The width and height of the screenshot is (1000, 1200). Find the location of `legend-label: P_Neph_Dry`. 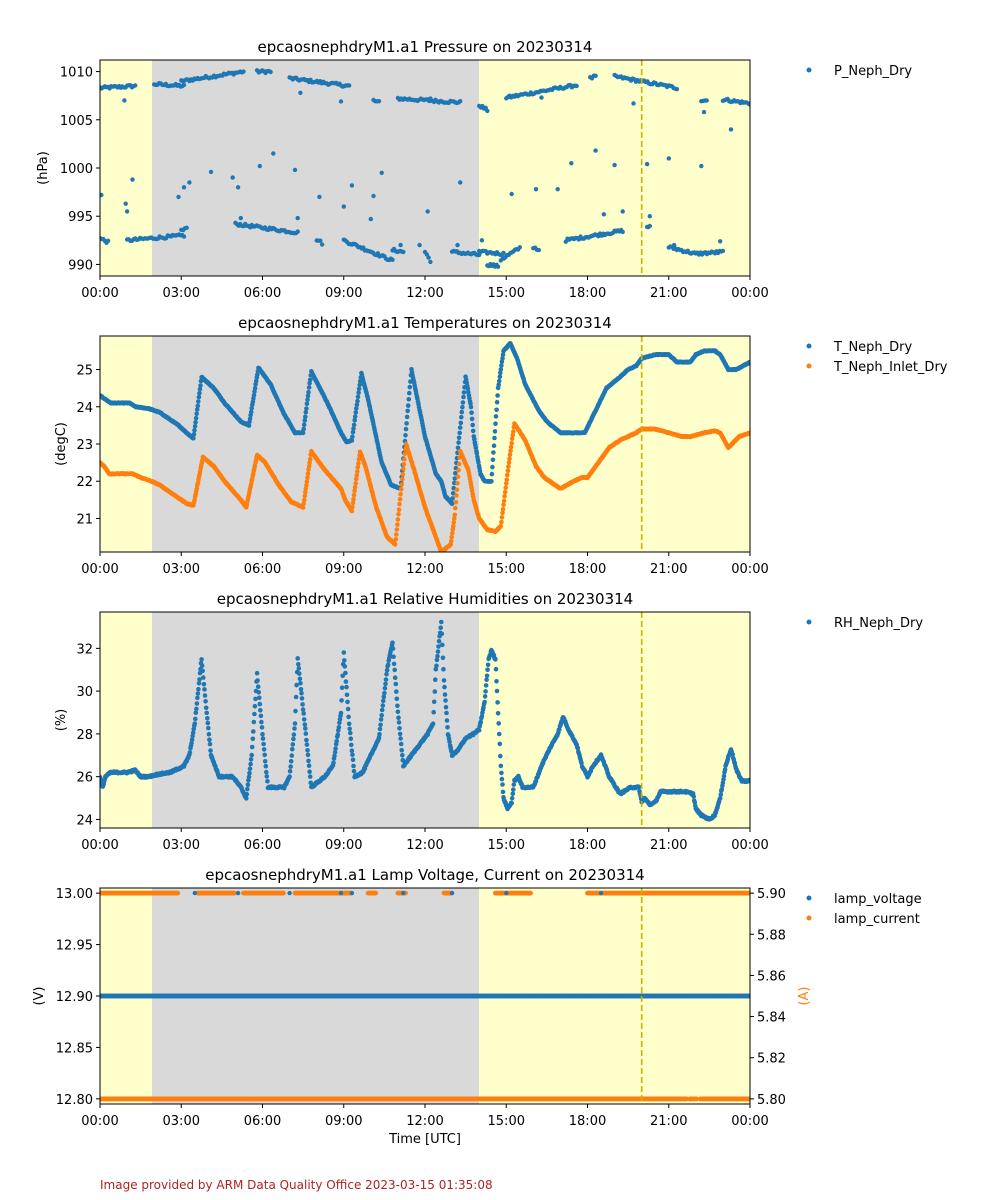

legend-label: P_Neph_Dry is located at coordinates (873, 71).